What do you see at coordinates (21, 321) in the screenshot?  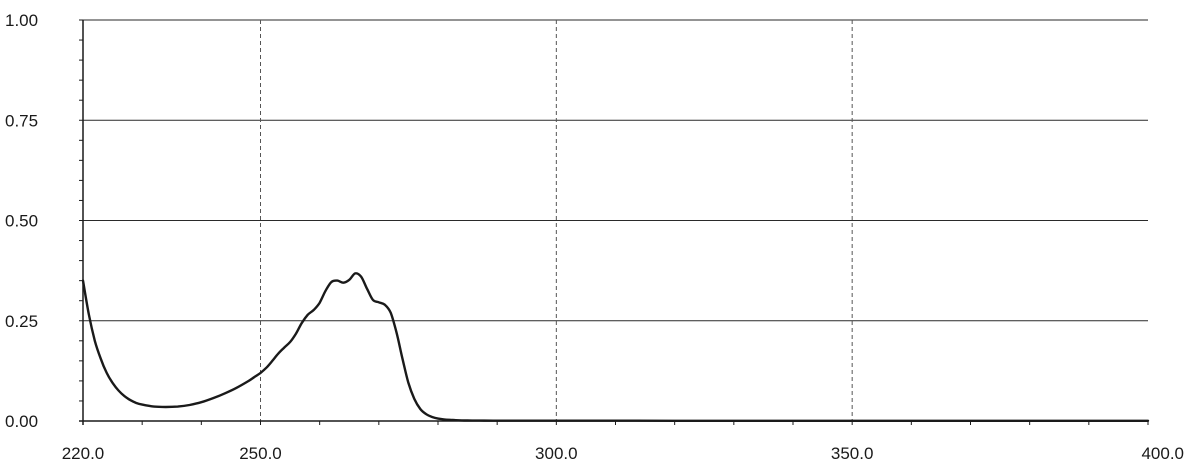 I see `y-tick-label: 0.25` at bounding box center [21, 321].